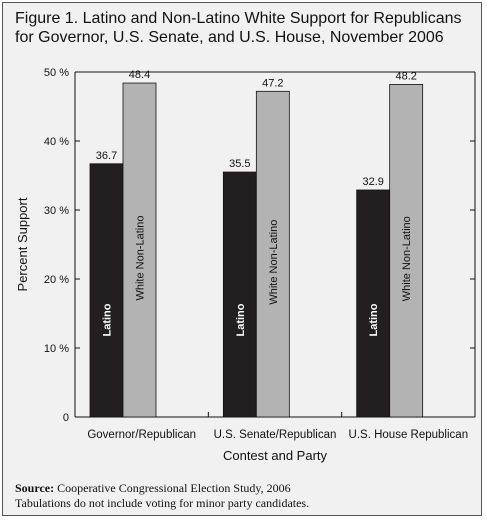 This screenshot has width=487, height=521. Describe the element at coordinates (405, 76) in the screenshot. I see `bar-value-label: 48.2` at that location.